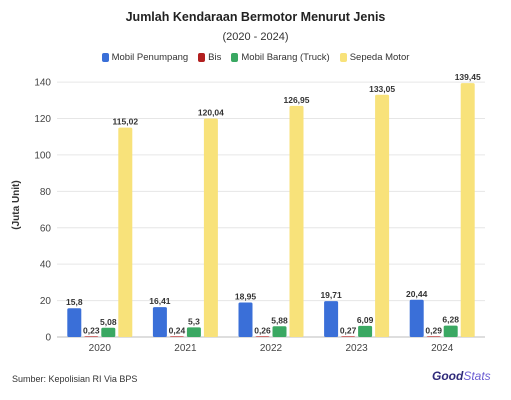 The height and width of the screenshot is (400, 511). I want to click on data-label: 133,05, so click(382, 89).